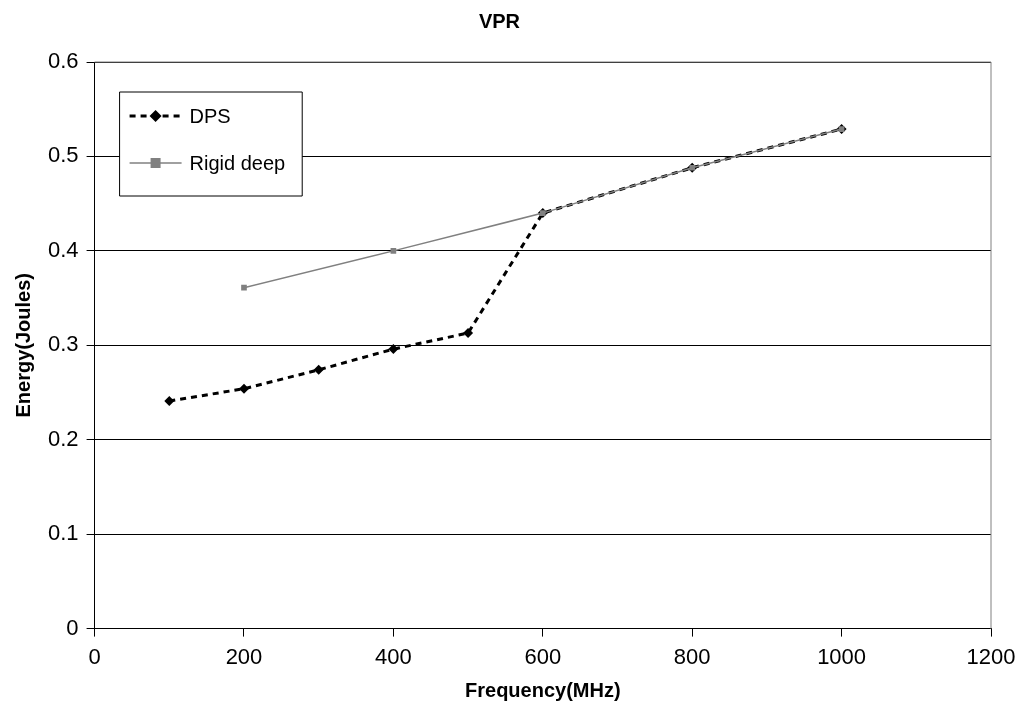 The image size is (1029, 712). I want to click on y-tick-label: 0.3, so click(63, 344).